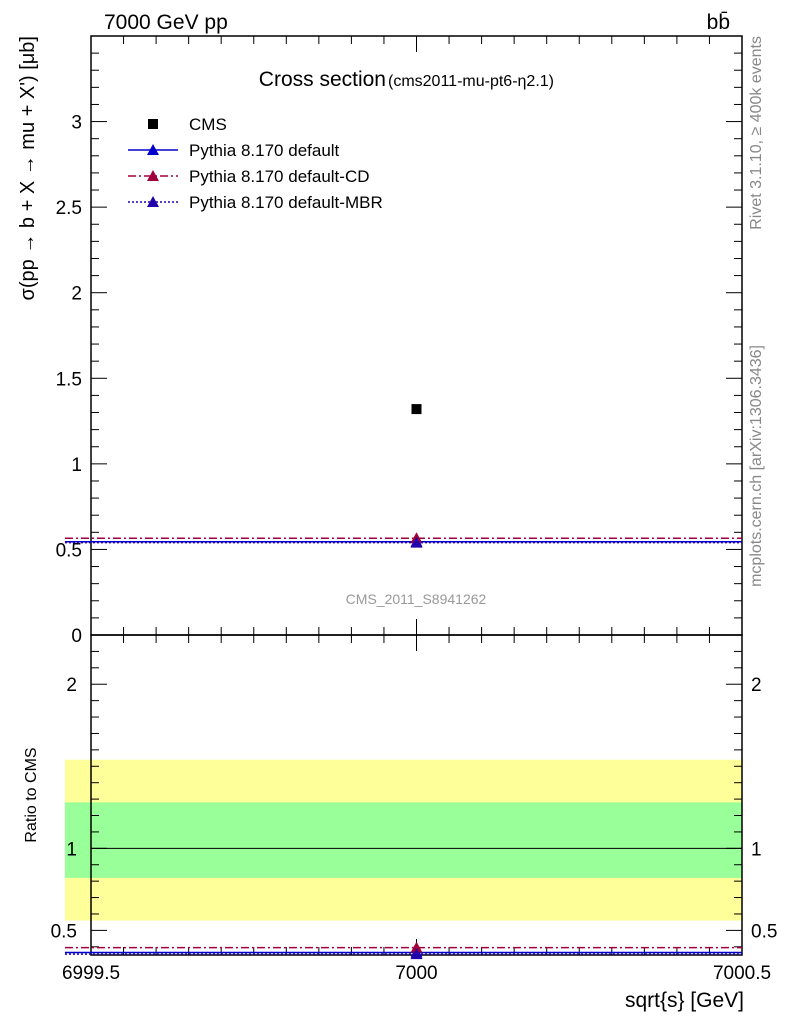 The image size is (786, 1024). Describe the element at coordinates (471, 81) in the screenshot. I see `main-subtitle: (cms2011-mu-pt6-η2.1)` at that location.